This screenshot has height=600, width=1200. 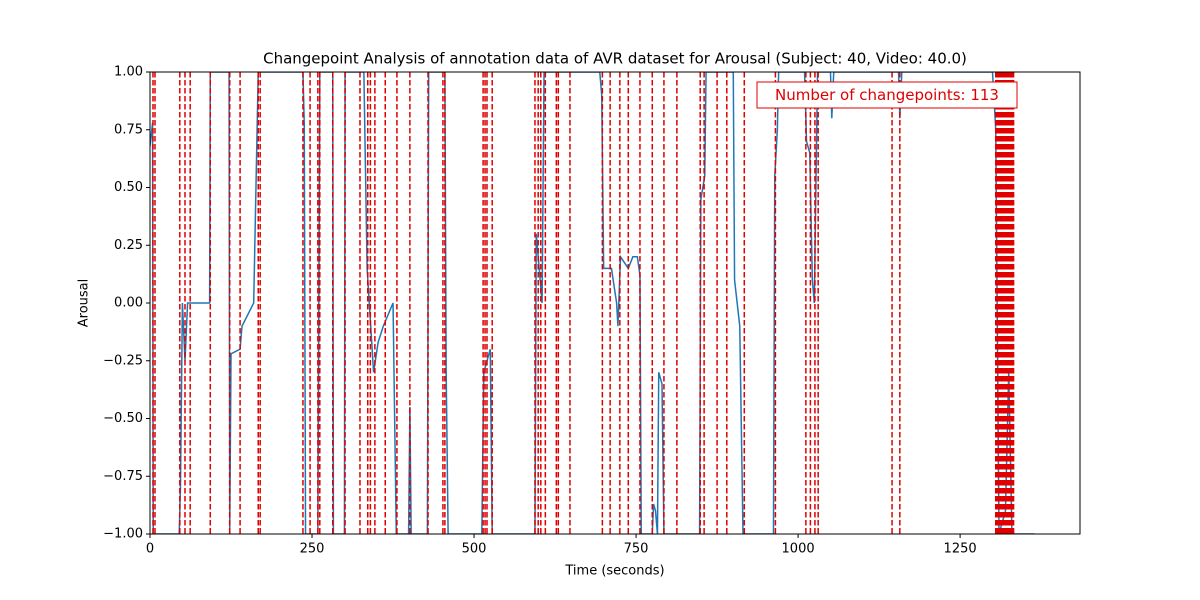 What do you see at coordinates (798, 549) in the screenshot?
I see `x-tick-label: 1000` at bounding box center [798, 549].